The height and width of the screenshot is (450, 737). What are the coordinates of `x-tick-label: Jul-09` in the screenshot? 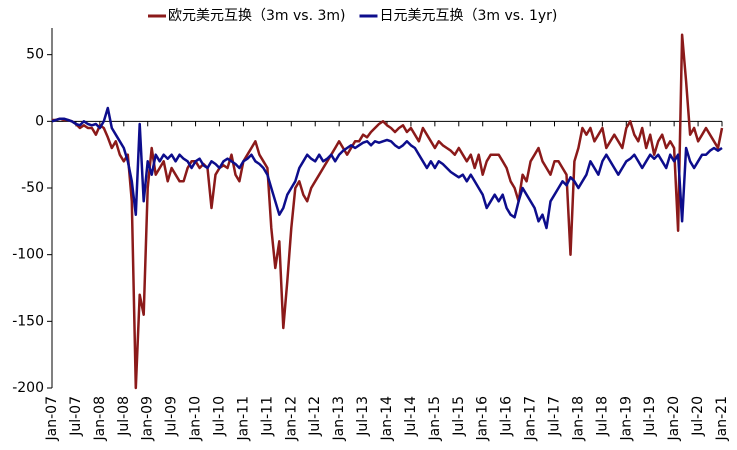 It's located at (172, 416).